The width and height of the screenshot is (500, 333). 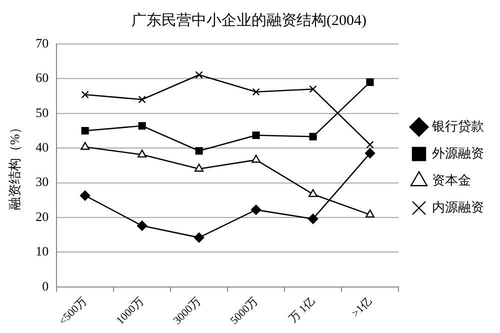 I want to click on y-tick-label: 0, so click(x=45, y=286).